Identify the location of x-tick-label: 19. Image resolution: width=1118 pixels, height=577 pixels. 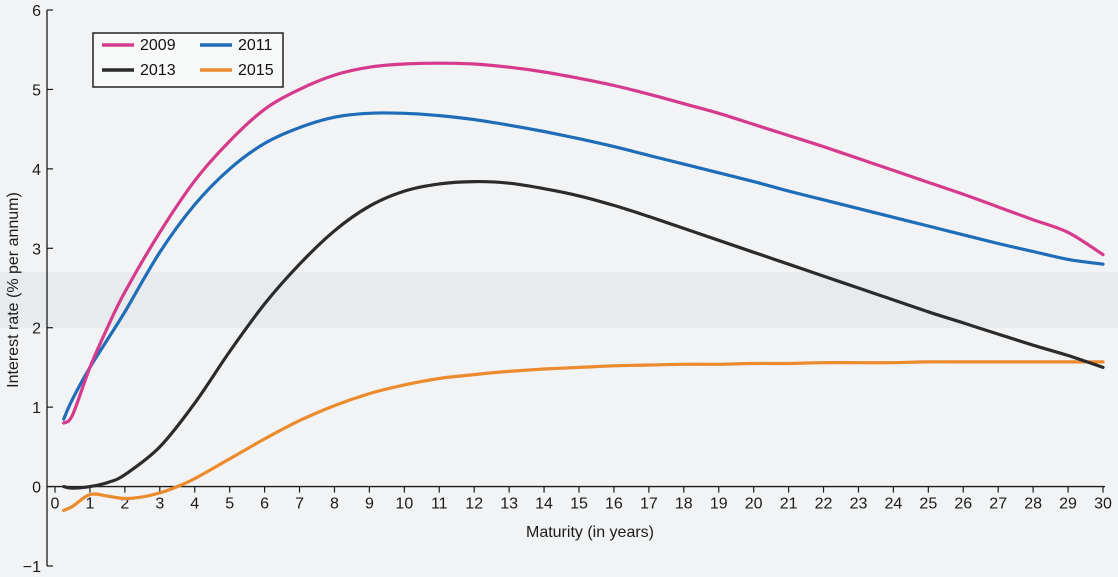
(719, 504).